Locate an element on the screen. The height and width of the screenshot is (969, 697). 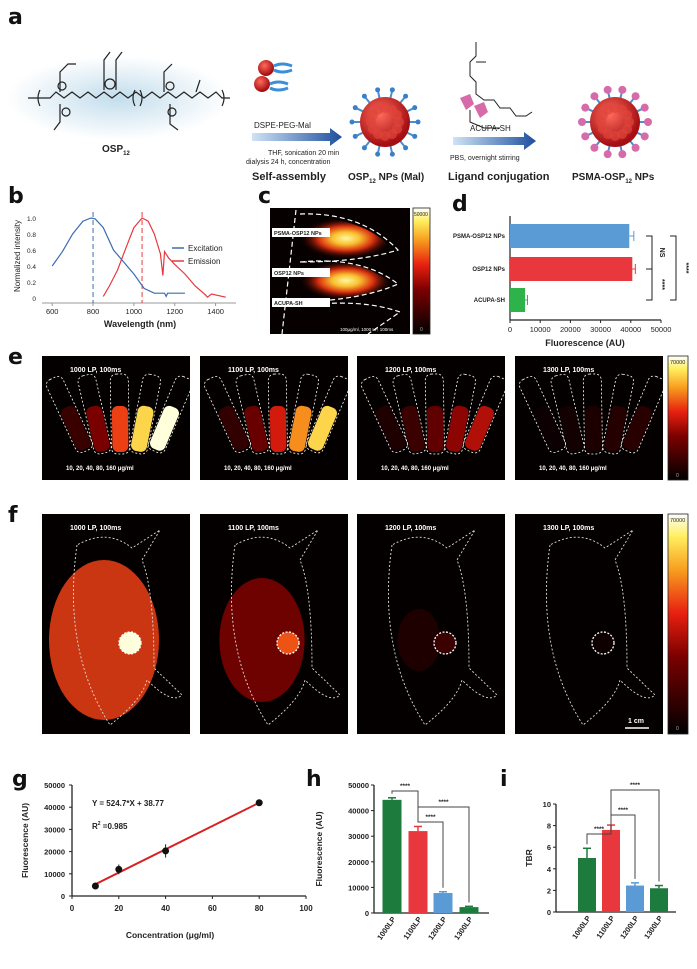
x-tick-label: 100 is located at coordinates (306, 908).